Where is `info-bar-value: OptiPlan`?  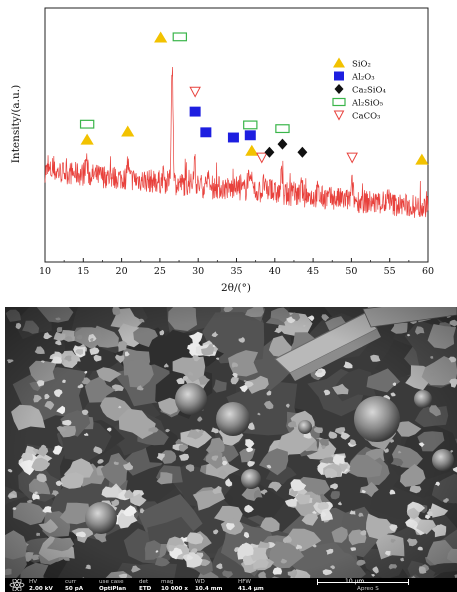 info-bar-value: OptiPlan is located at coordinates (113, 588).